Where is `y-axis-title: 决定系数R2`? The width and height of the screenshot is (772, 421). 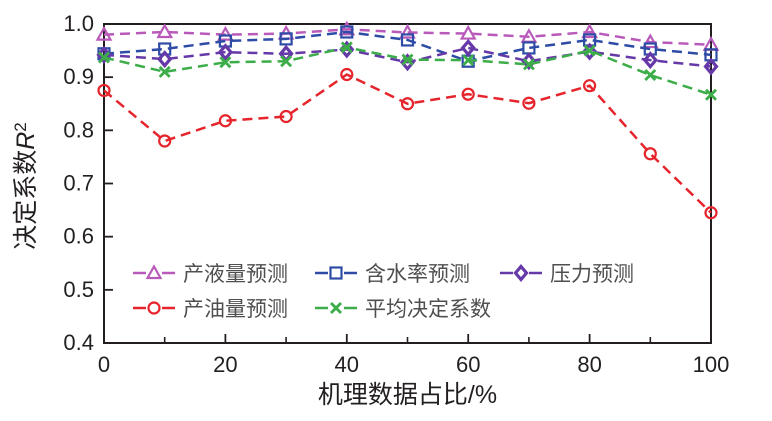 y-axis-title: 决定系数R2 is located at coordinates (25, 186).